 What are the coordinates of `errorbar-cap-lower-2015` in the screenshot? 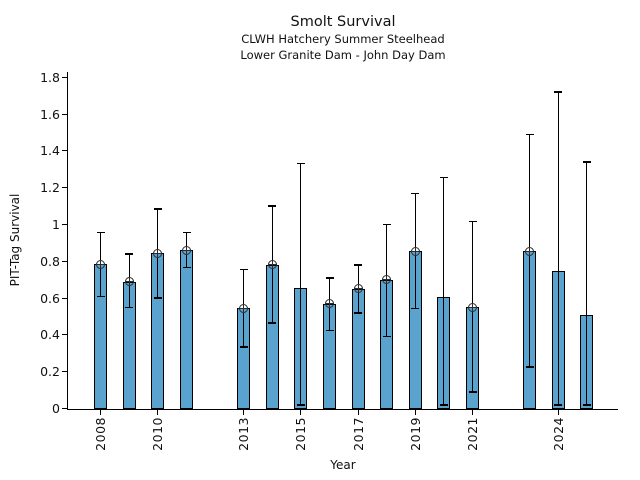 It's located at (300, 405).